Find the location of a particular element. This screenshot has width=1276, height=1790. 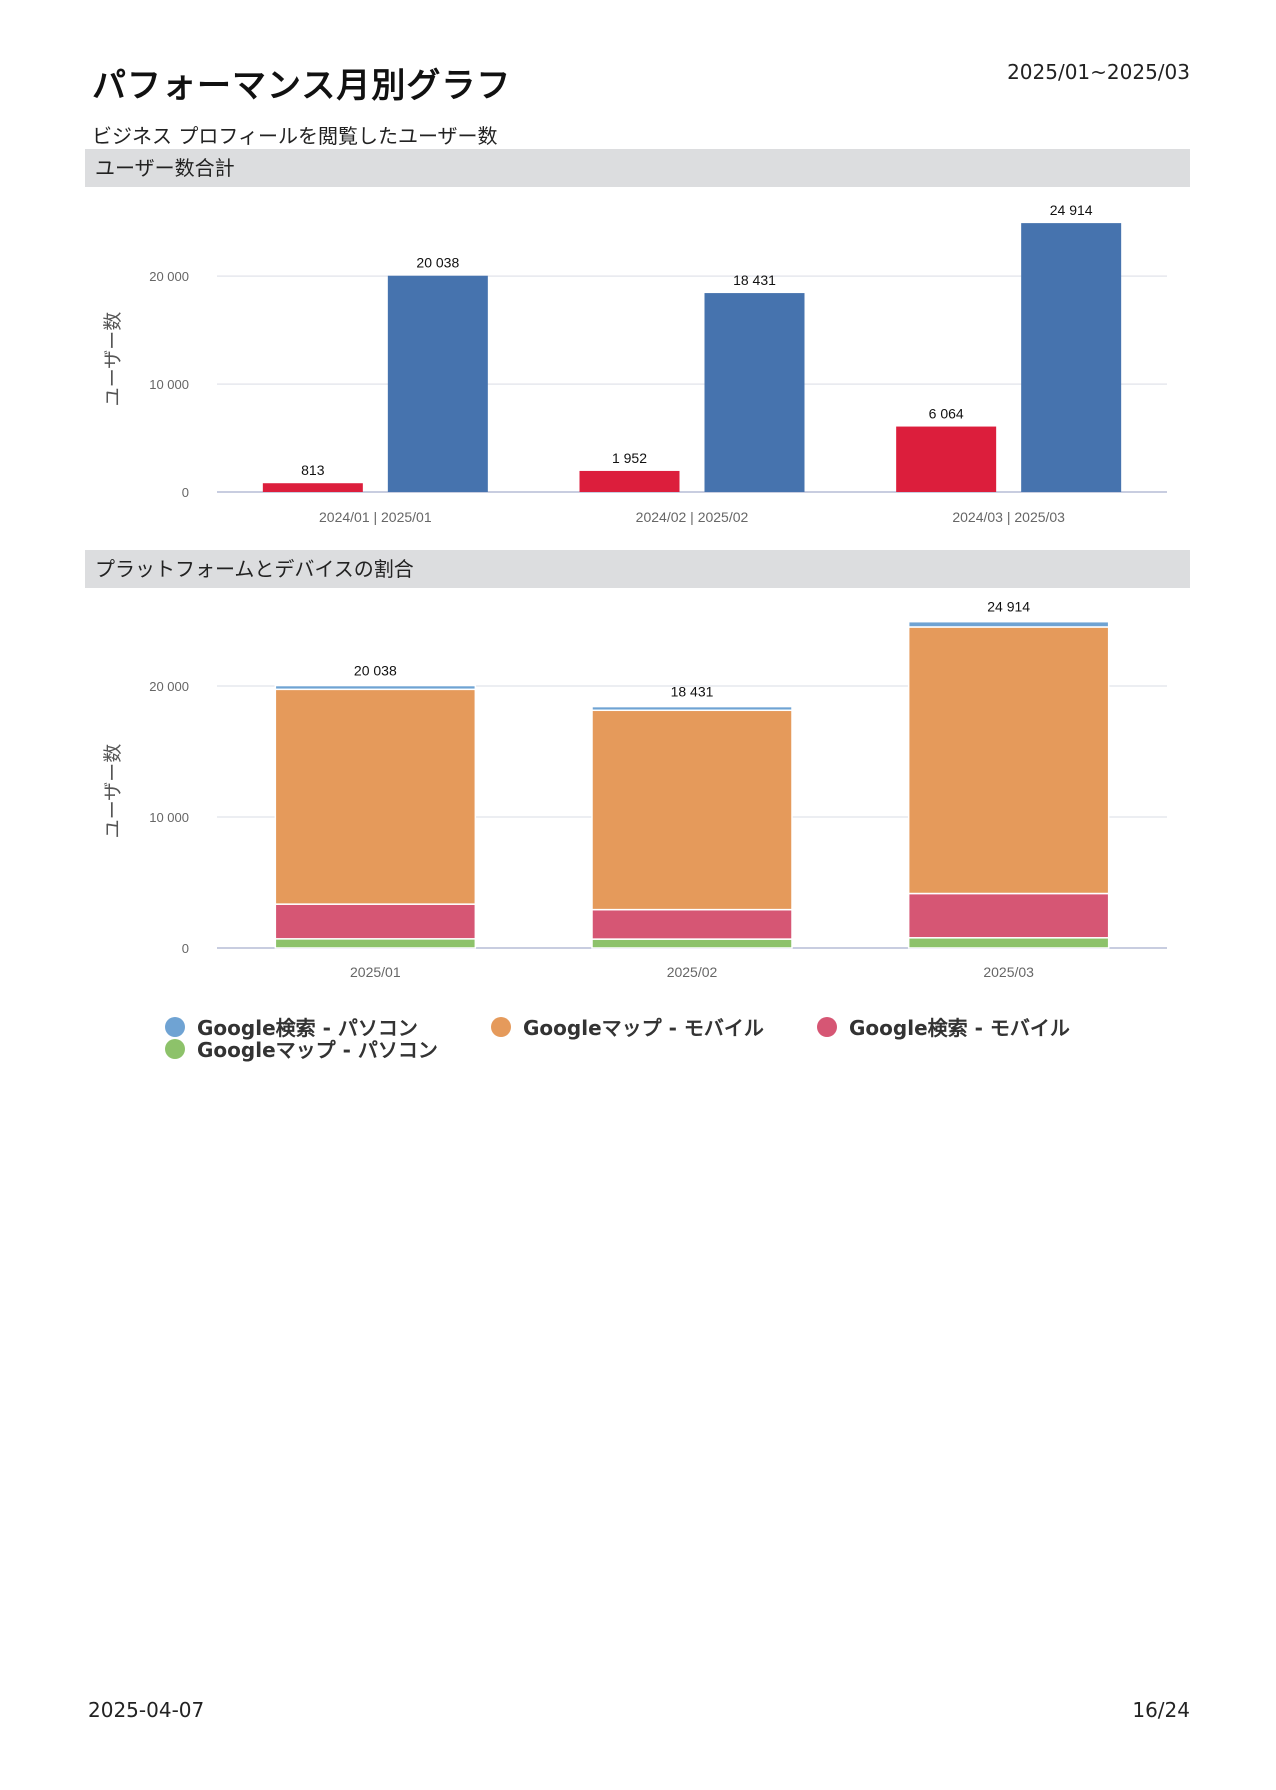

bar-value-label: 813 is located at coordinates (313, 470).